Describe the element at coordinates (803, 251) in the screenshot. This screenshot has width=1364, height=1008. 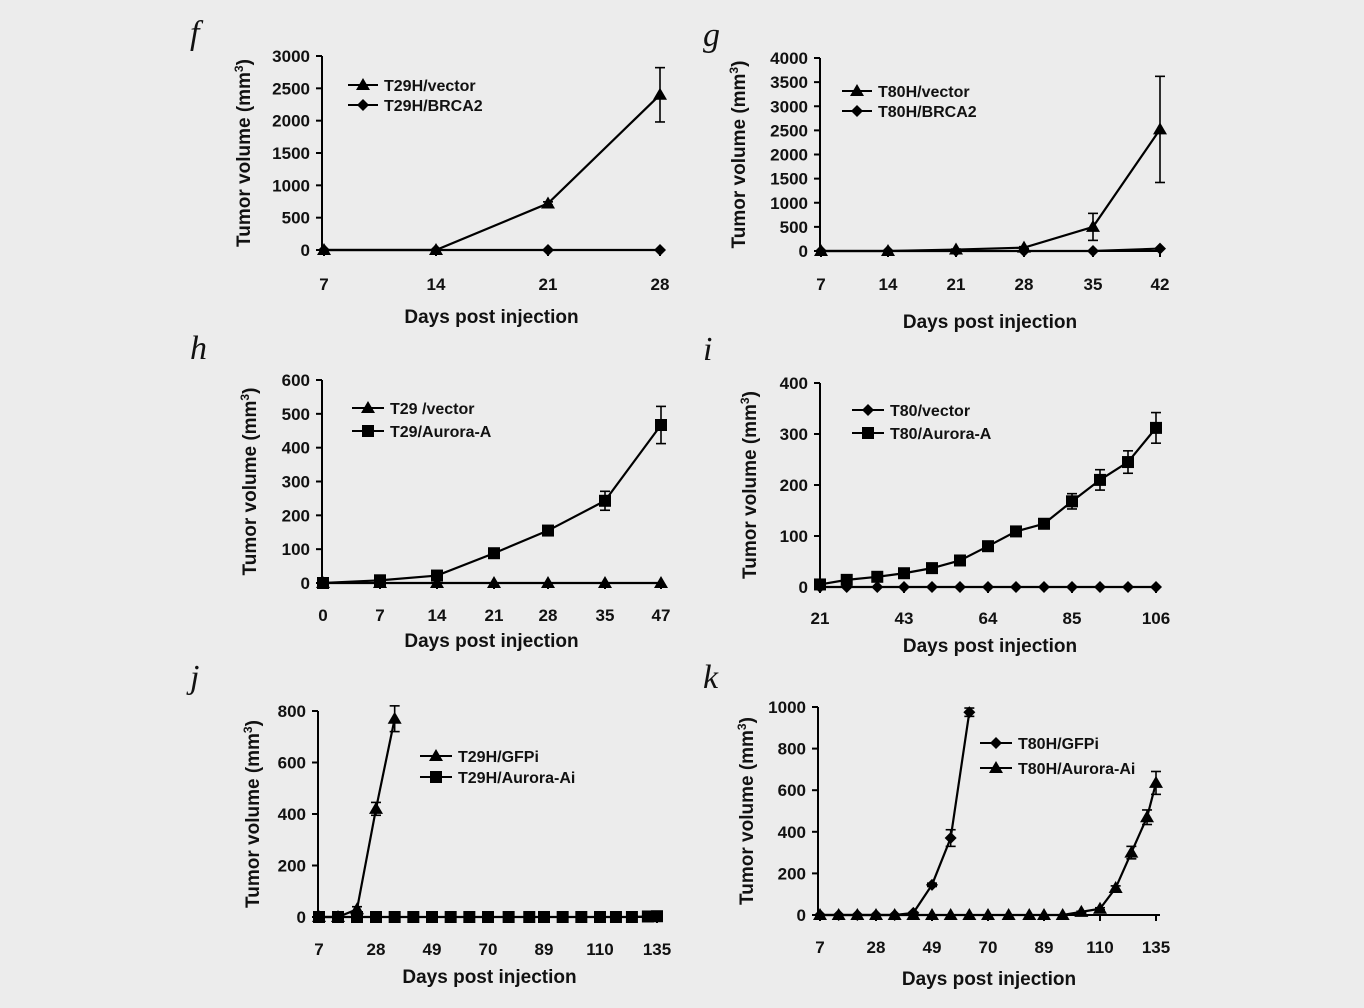
I see `y-tick-label: 0` at that location.